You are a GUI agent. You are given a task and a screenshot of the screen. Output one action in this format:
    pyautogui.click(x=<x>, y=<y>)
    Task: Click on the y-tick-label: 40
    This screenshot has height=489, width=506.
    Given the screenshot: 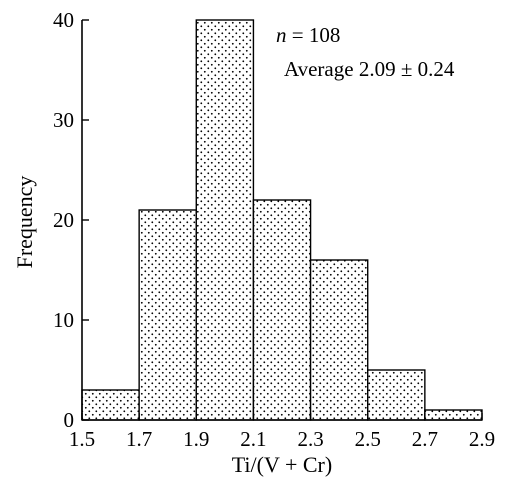 What is the action you would take?
    pyautogui.click(x=63, y=20)
    